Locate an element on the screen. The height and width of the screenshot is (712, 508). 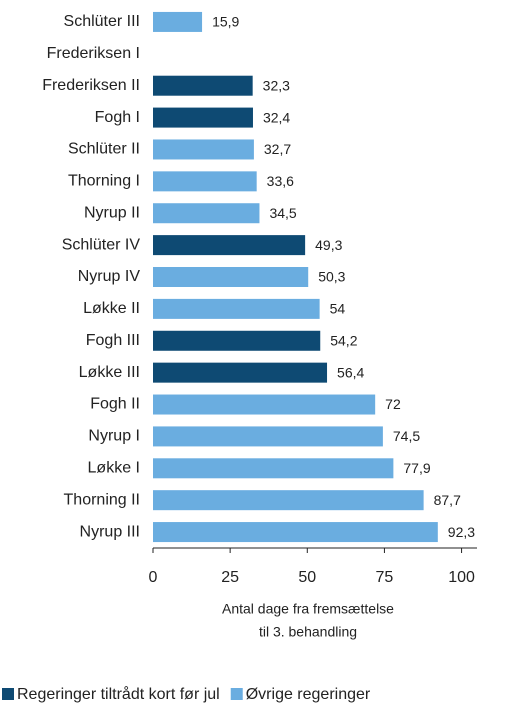
x-axis-label: til 3. behandling is located at coordinates (308, 632).